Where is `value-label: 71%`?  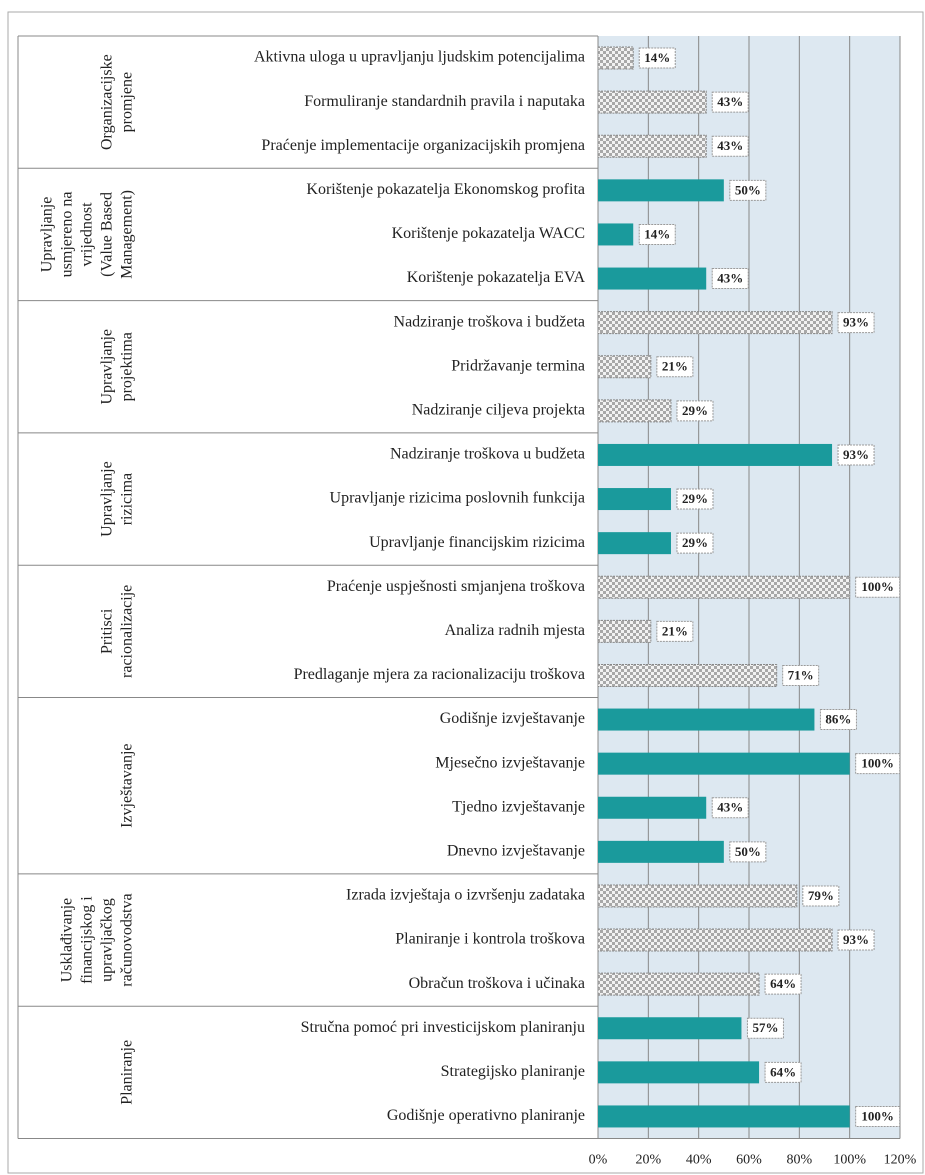
value-label: 71% is located at coordinates (801, 674).